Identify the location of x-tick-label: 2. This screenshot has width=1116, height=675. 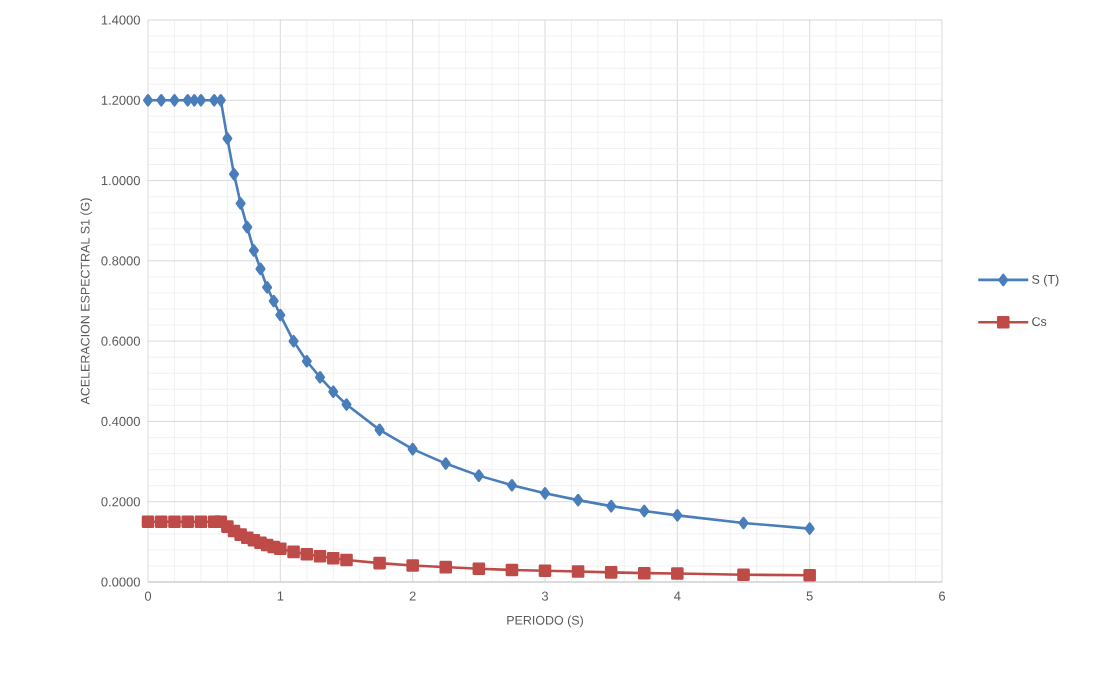
(412, 596).